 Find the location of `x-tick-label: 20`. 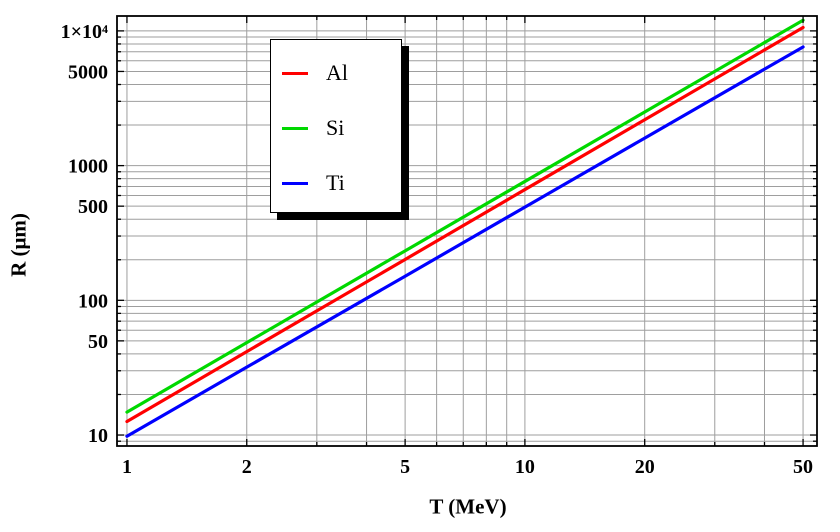

x-tick-label: 20 is located at coordinates (645, 467).